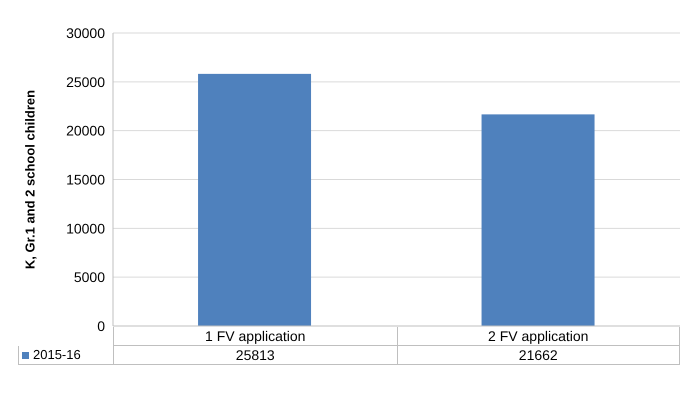  Describe the element at coordinates (90, 277) in the screenshot. I see `y-tick-label: 5000` at that location.